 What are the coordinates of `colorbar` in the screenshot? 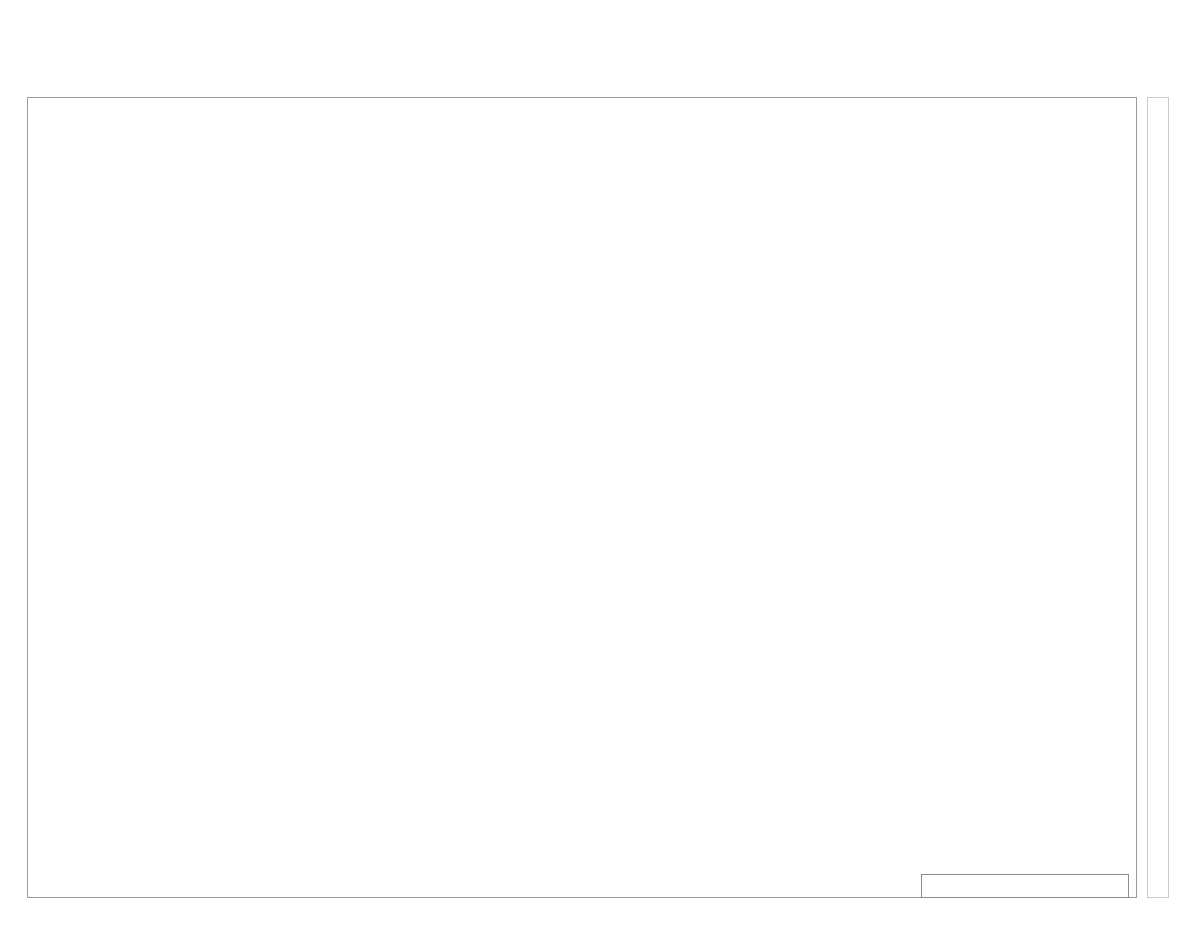 It's located at (1158, 497).